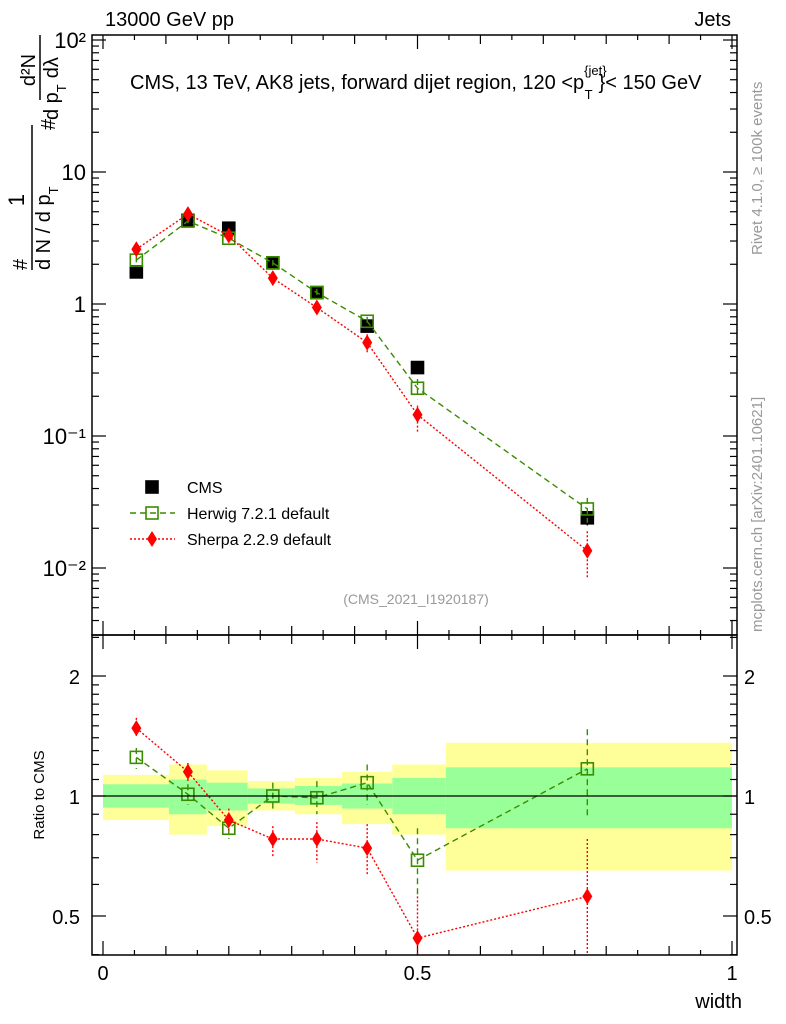 This screenshot has height=1024, width=786. I want to click on header-left: 13000 GeV pp, so click(169, 20).